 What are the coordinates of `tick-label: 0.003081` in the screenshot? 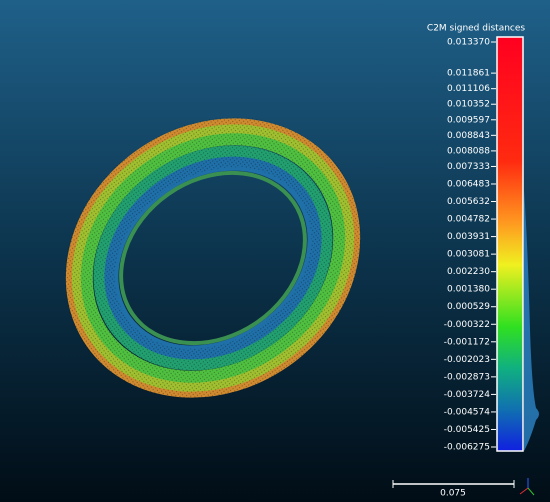 It's located at (468, 255).